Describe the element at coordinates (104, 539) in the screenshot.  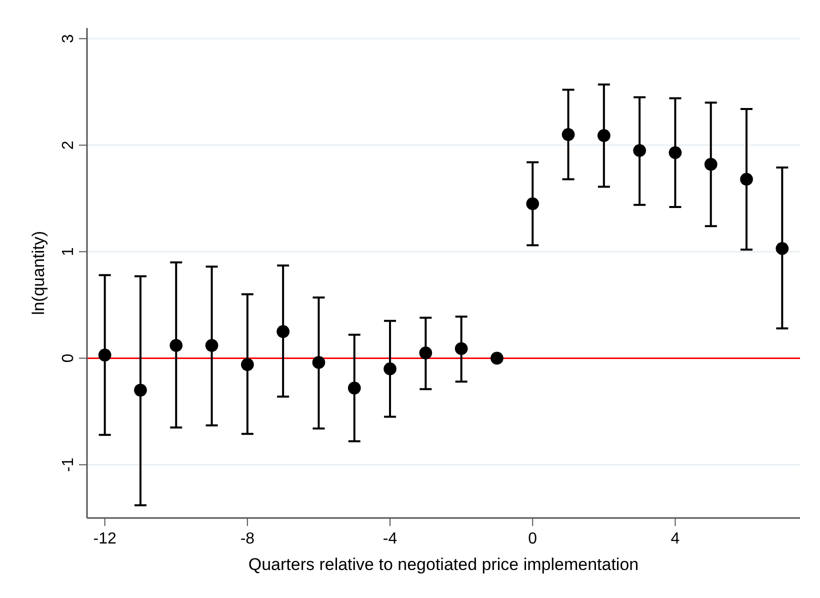
I see `x-tick-label: -12` at that location.